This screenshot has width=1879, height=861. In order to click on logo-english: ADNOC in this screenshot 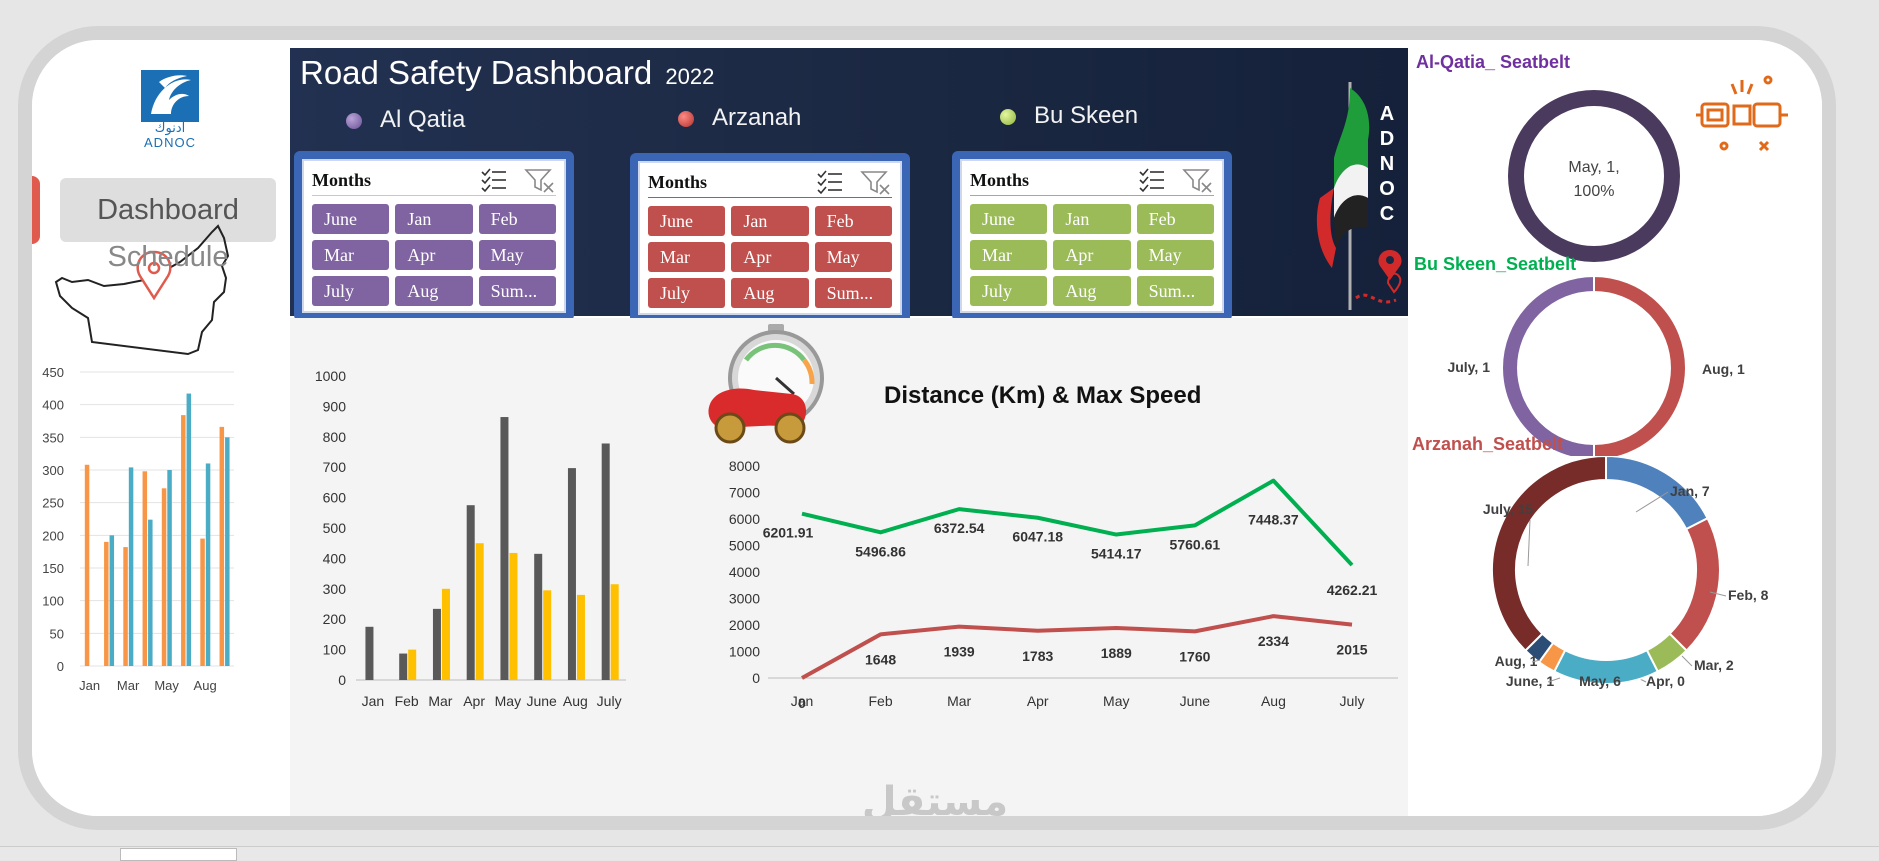, I will do `click(170, 142)`.